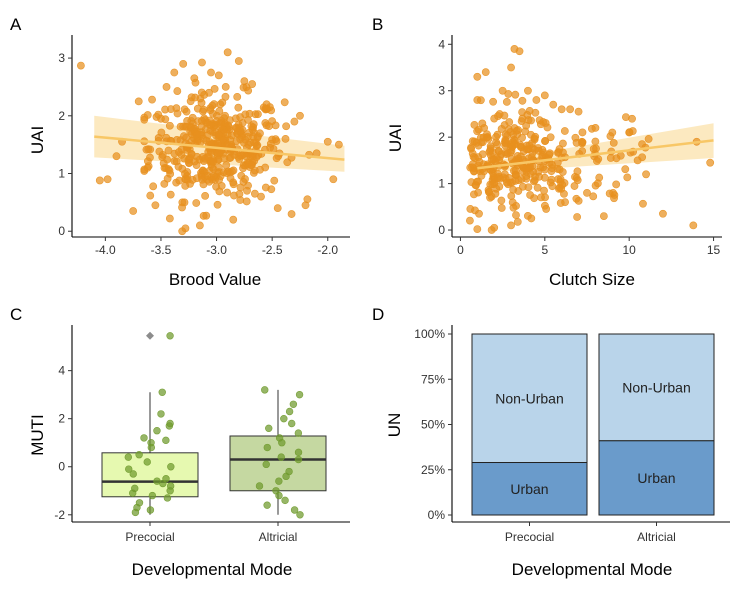 The height and width of the screenshot is (594, 750). What do you see at coordinates (656, 478) in the screenshot?
I see `panel-d-bar-label-urban: Urban` at bounding box center [656, 478].